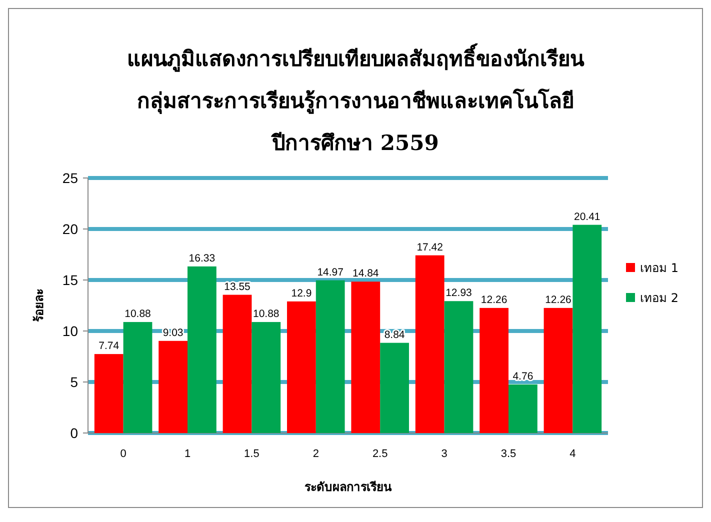 The width and height of the screenshot is (711, 522). What do you see at coordinates (587, 216) in the screenshot?
I see `data-label: 20.41` at bounding box center [587, 216].